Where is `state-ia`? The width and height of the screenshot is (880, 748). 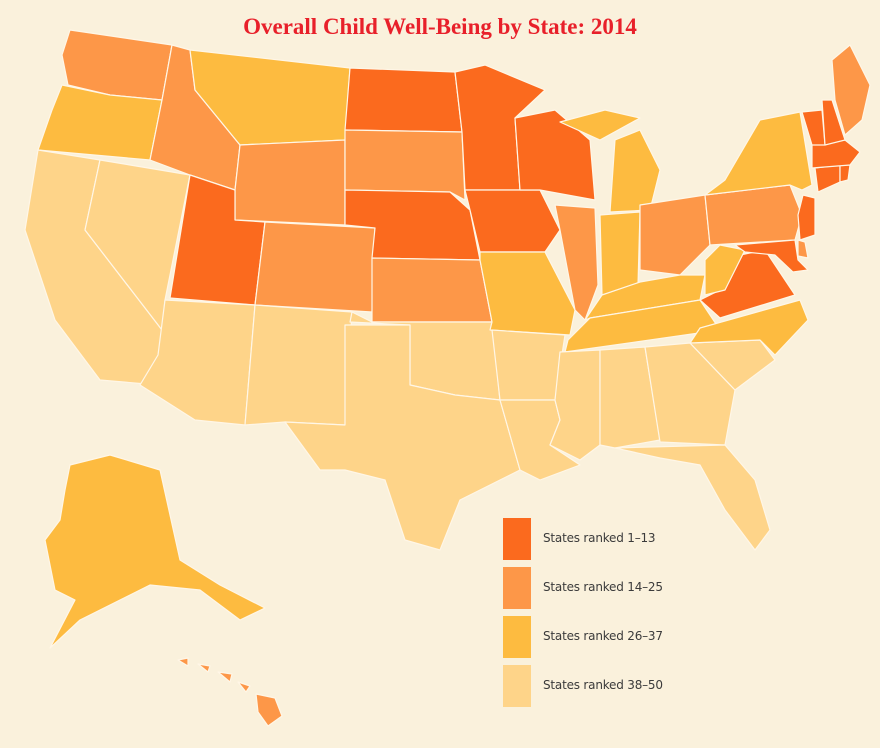
state-ia is located at coordinates (512, 221).